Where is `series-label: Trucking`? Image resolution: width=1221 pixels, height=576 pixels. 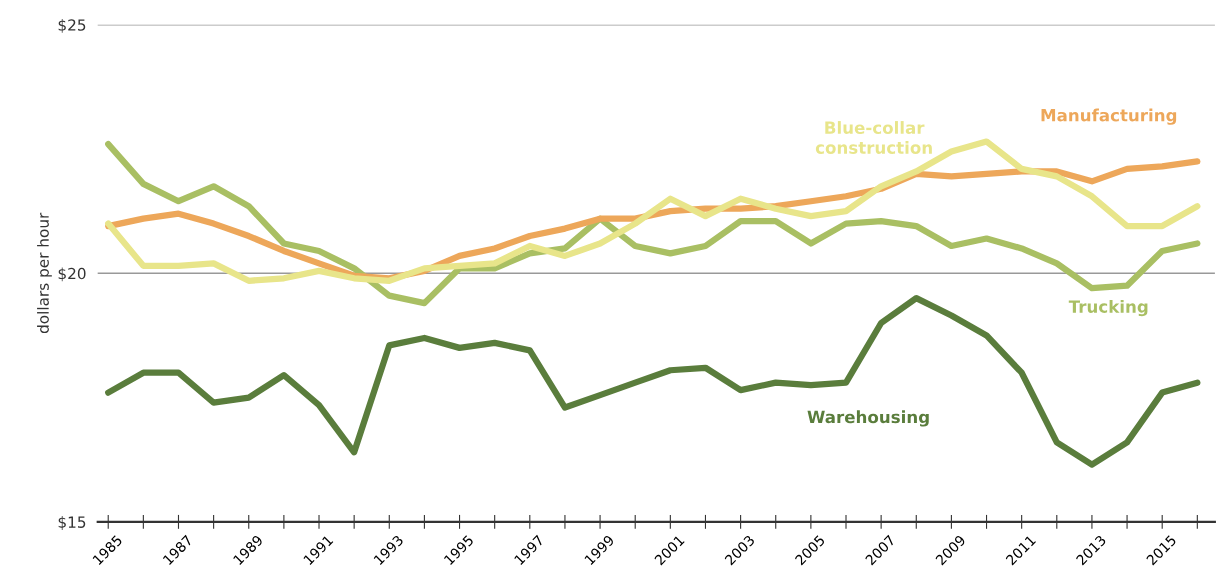 series-label: Trucking is located at coordinates (1108, 308).